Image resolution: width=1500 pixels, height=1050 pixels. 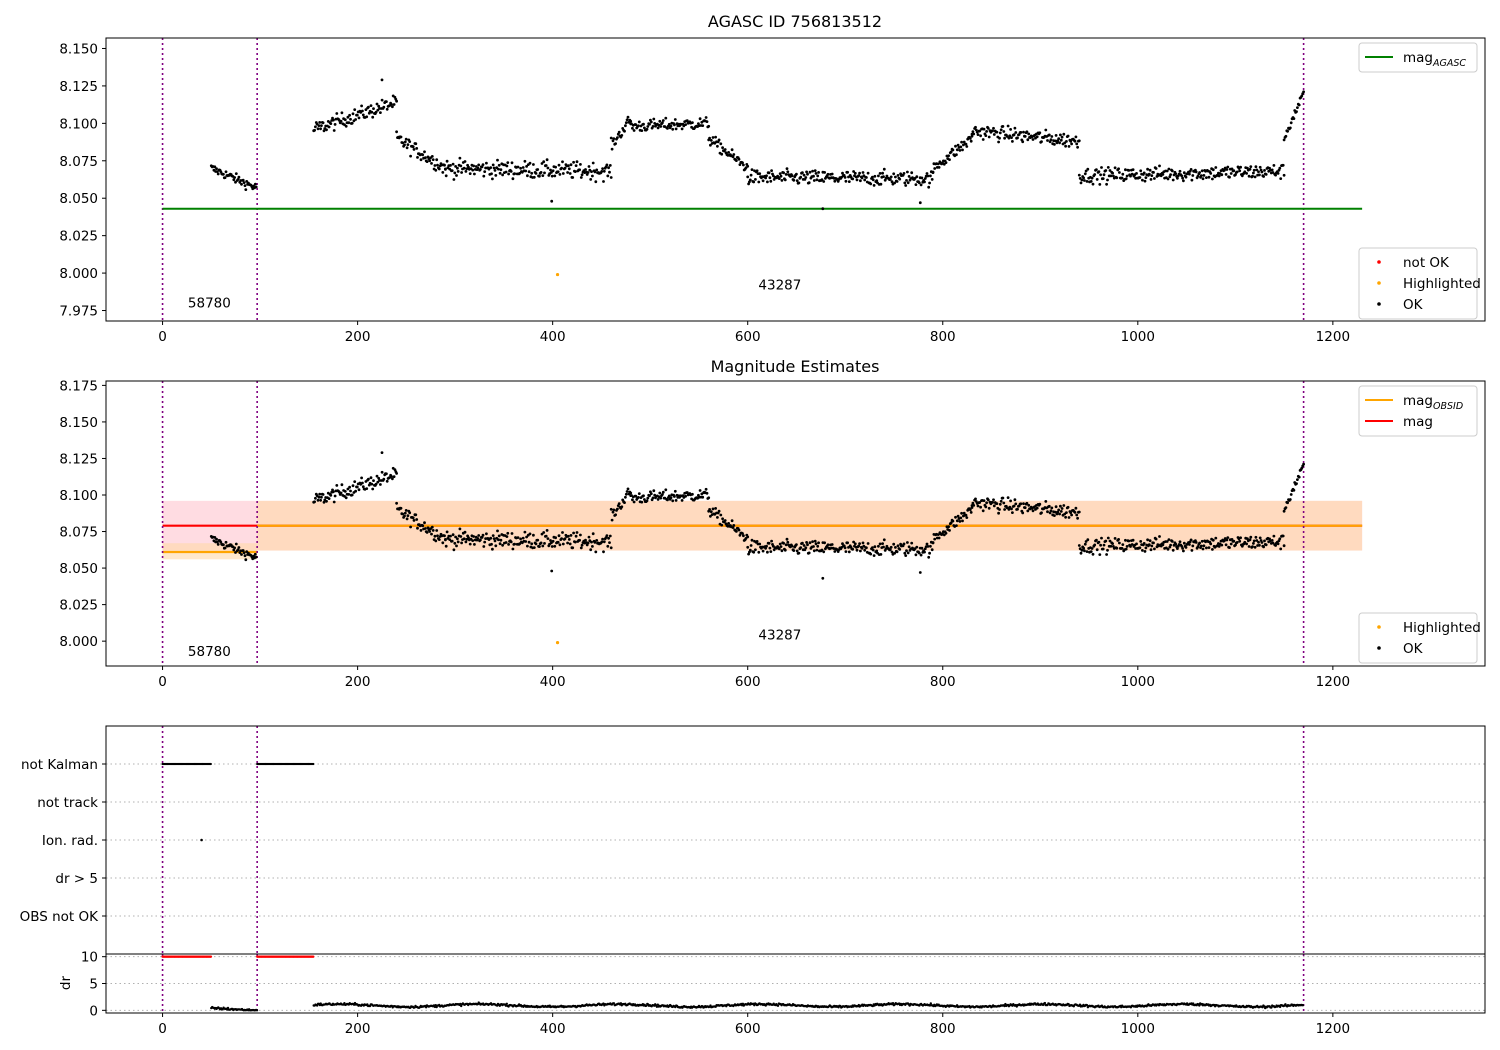 What do you see at coordinates (557, 274) in the screenshot?
I see `highlighted-point` at bounding box center [557, 274].